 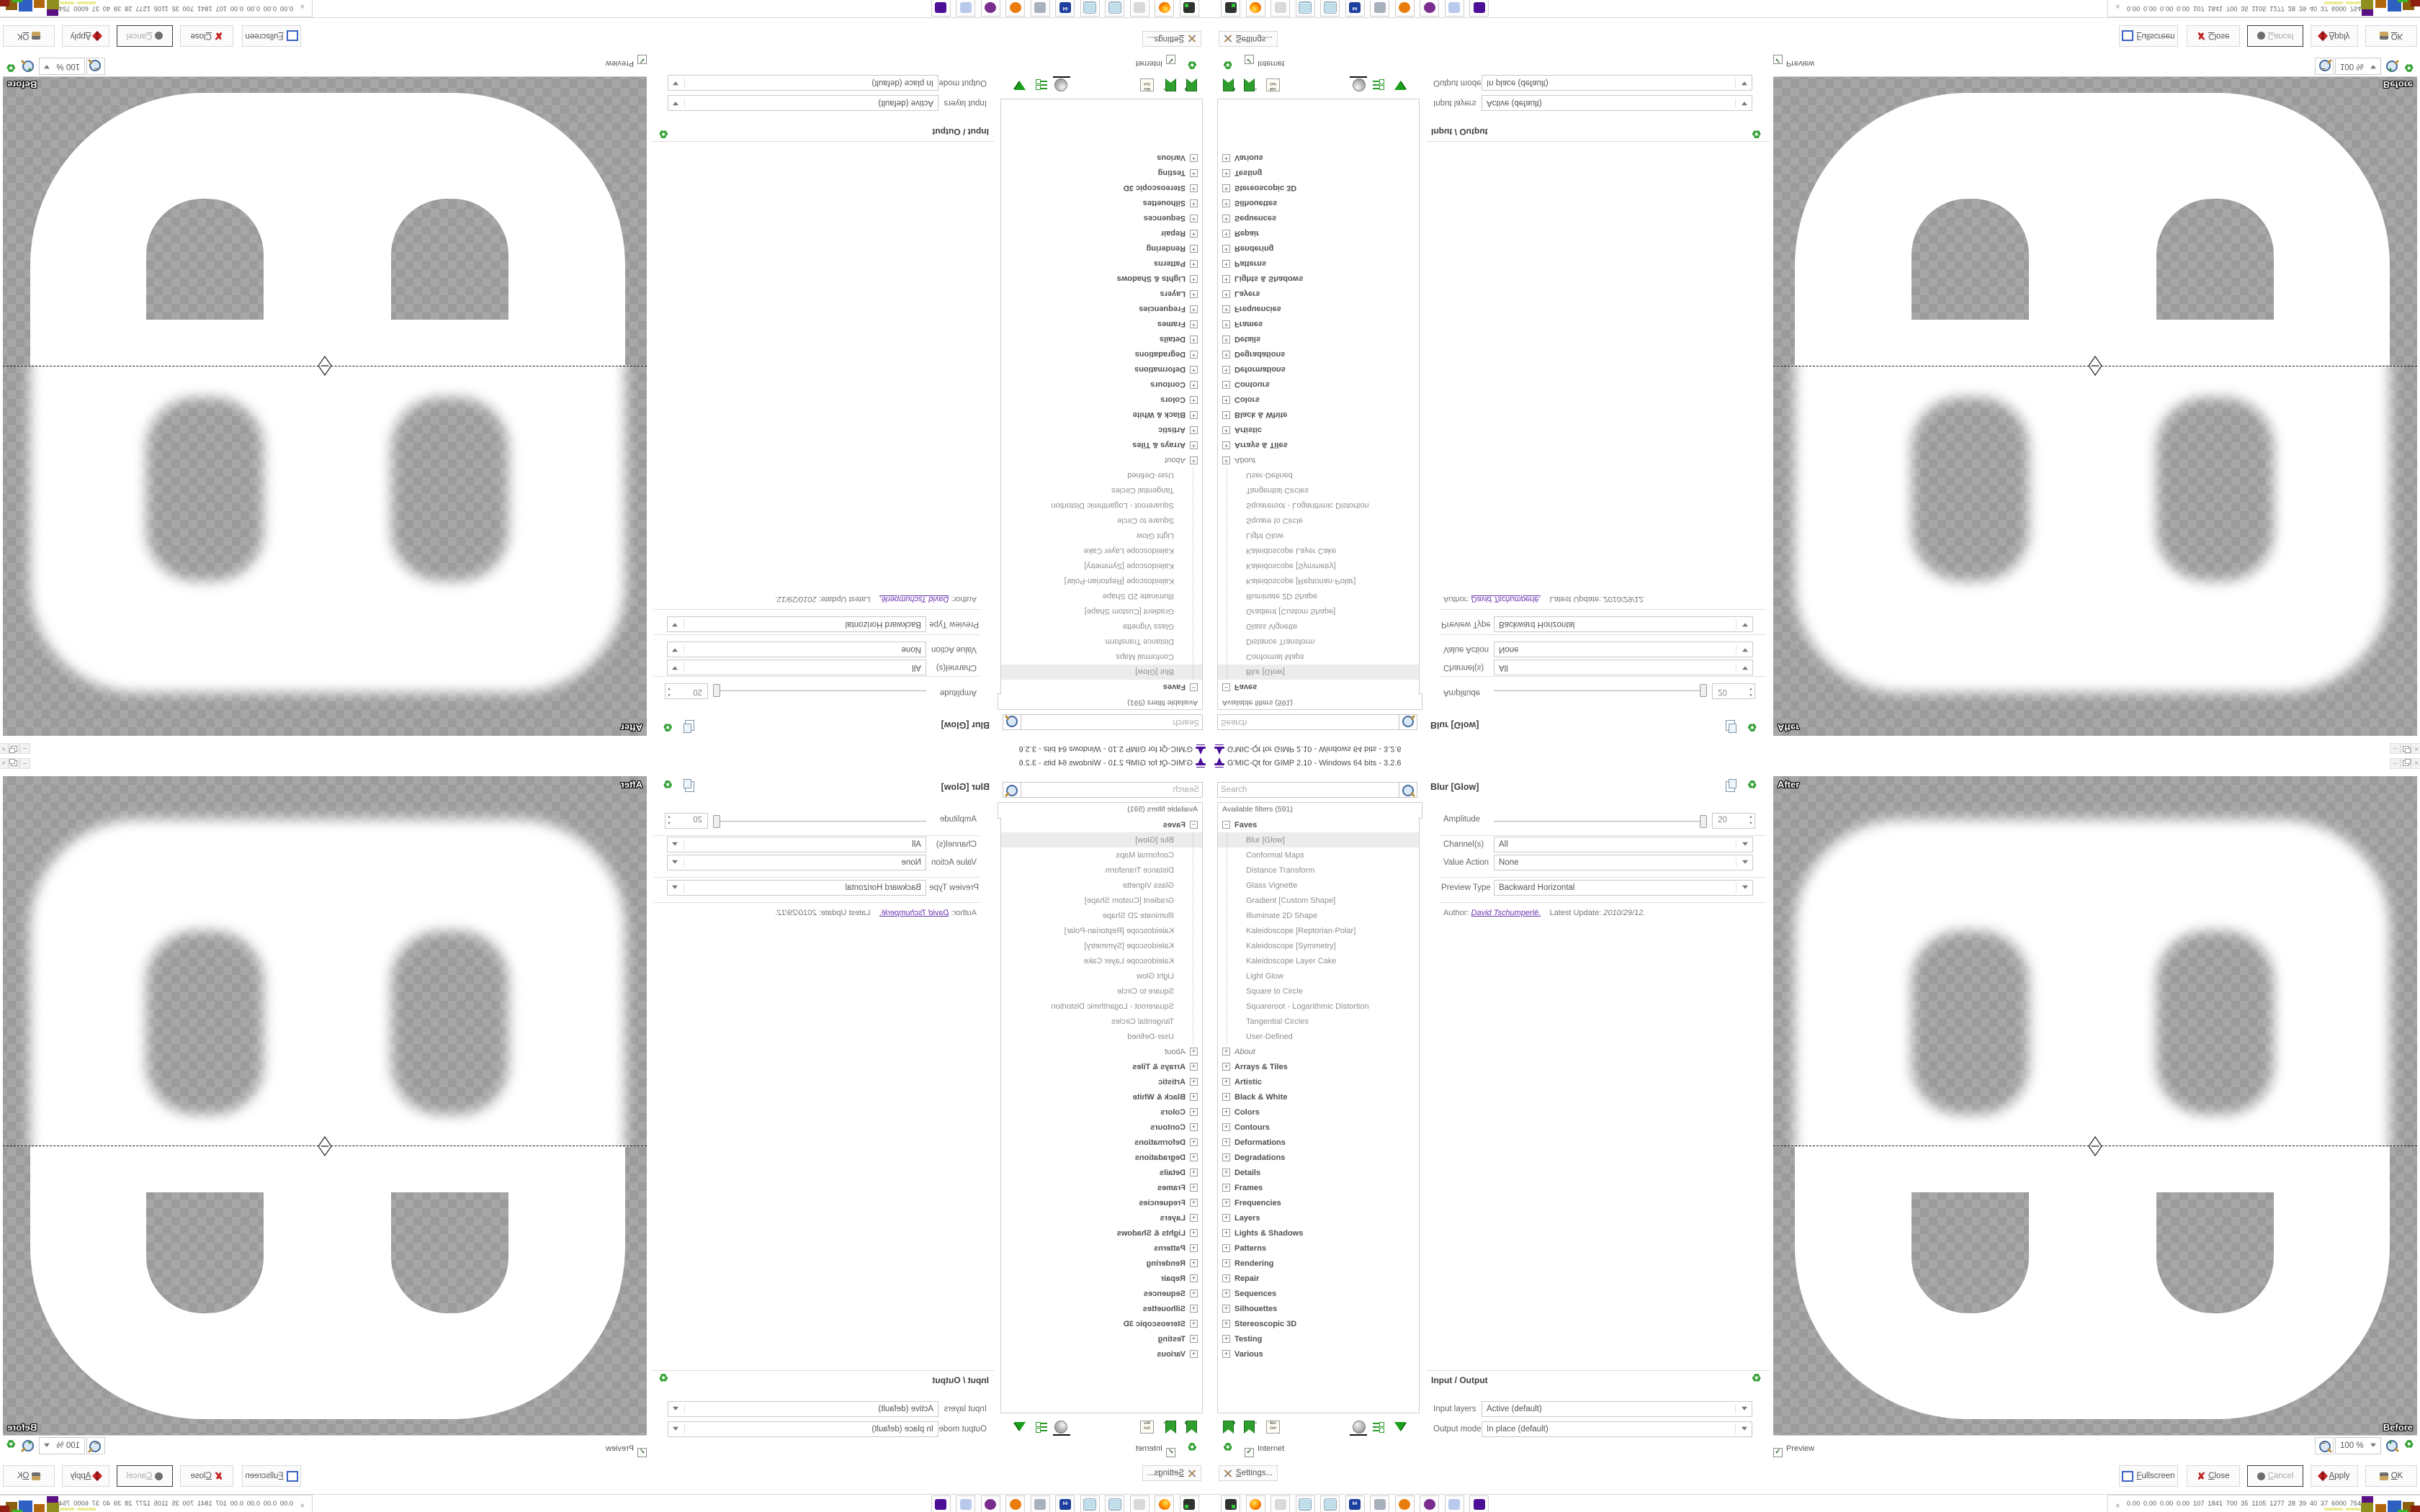 What do you see at coordinates (1318, 339) in the screenshot?
I see `filter-tree-category: + Details` at bounding box center [1318, 339].